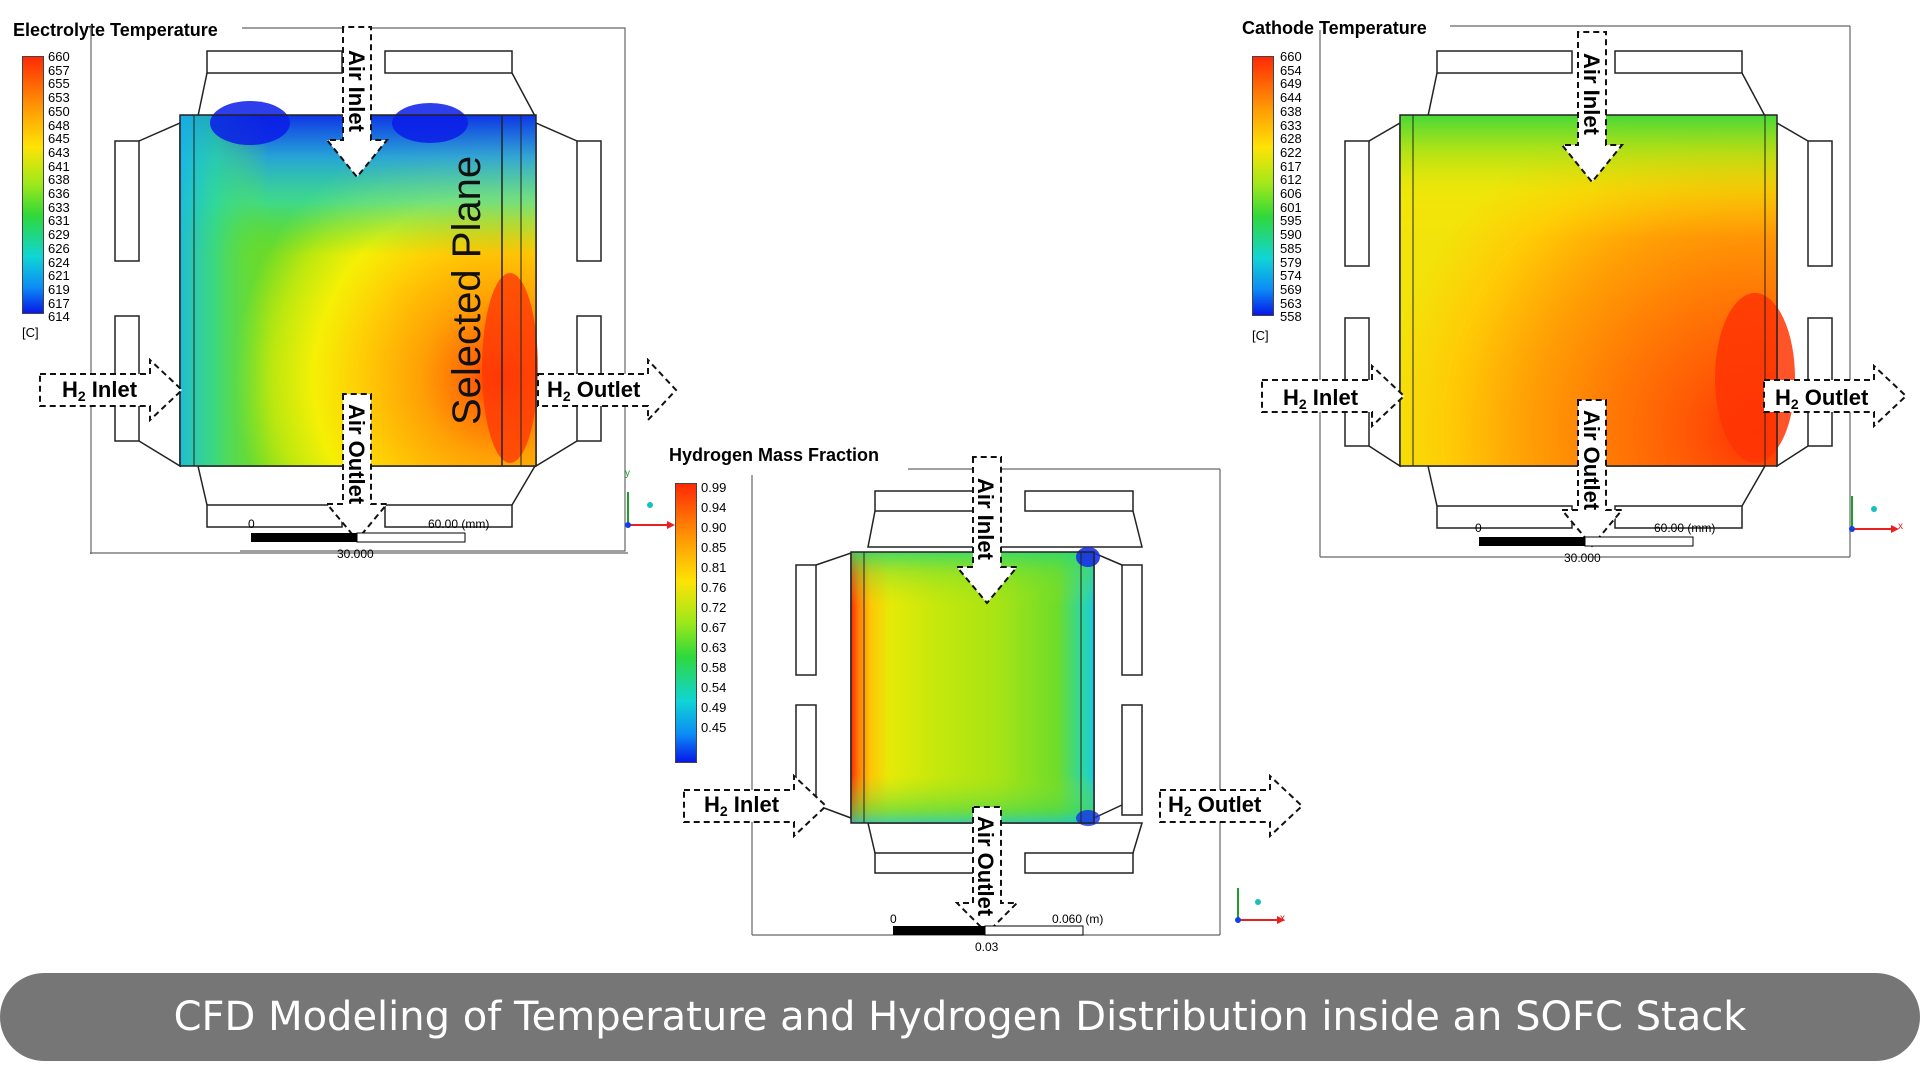  Describe the element at coordinates (59, 139) in the screenshot. I see `electrolyte-legend-value: 645` at that location.